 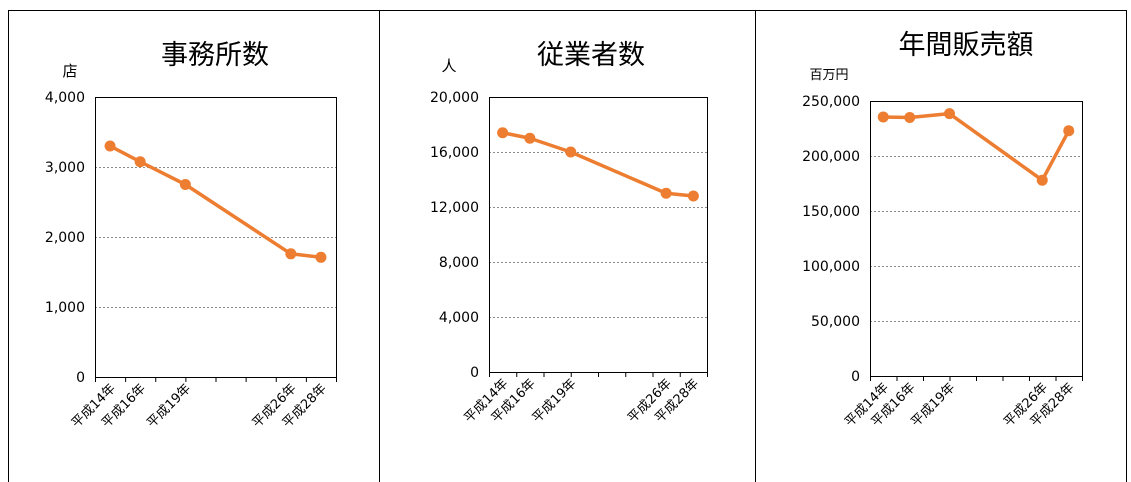 I want to click on y-axis: 0 50,000 100,000 150,000 200,000 250,000, so click(x=831, y=239).